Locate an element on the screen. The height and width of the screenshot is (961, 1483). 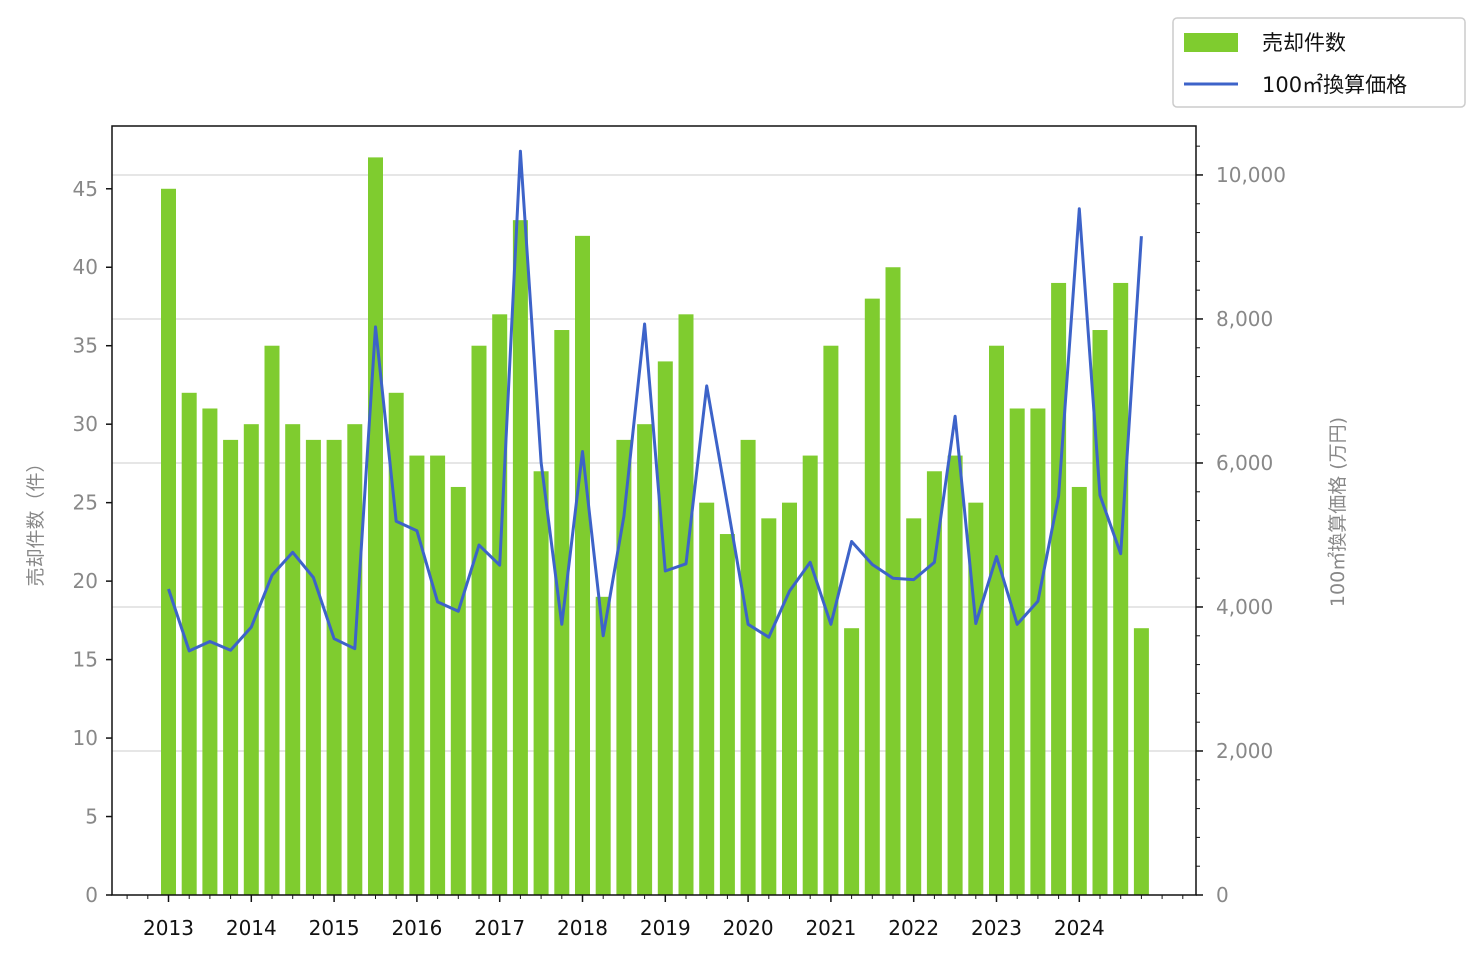
x-tick-label: 2013 is located at coordinates (168, 928).